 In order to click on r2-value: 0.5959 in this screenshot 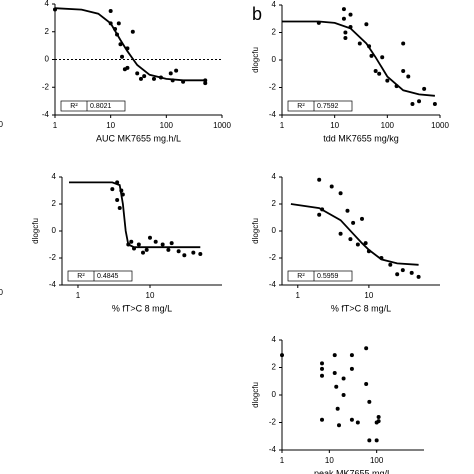, I will do `click(328, 276)`.